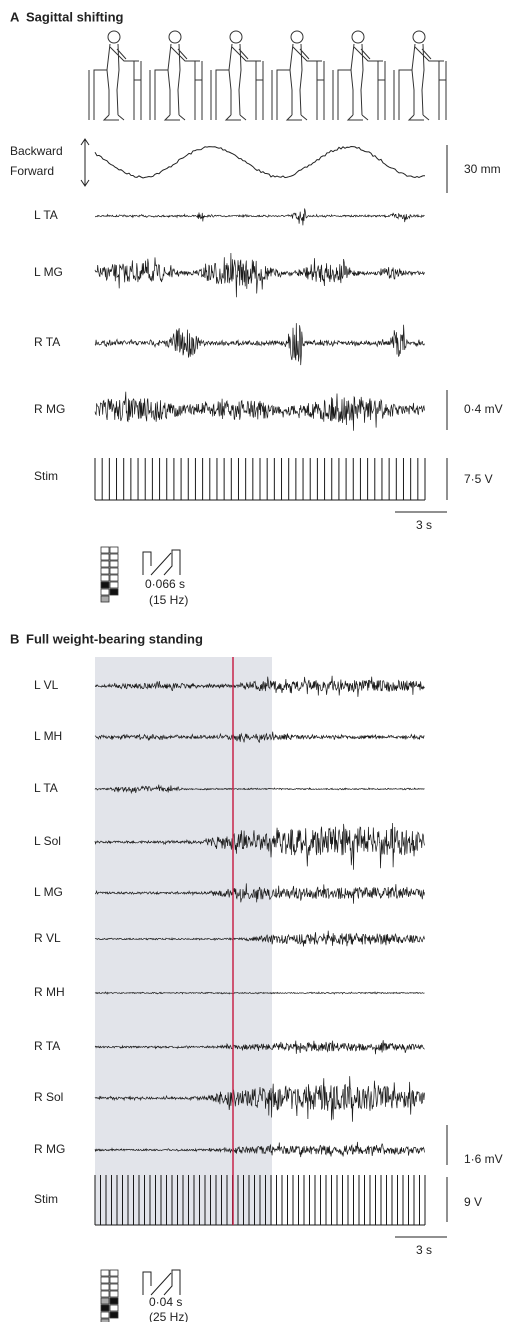 This screenshot has width=510, height=1322. I want to click on direction-label: Backward, so click(36, 151).